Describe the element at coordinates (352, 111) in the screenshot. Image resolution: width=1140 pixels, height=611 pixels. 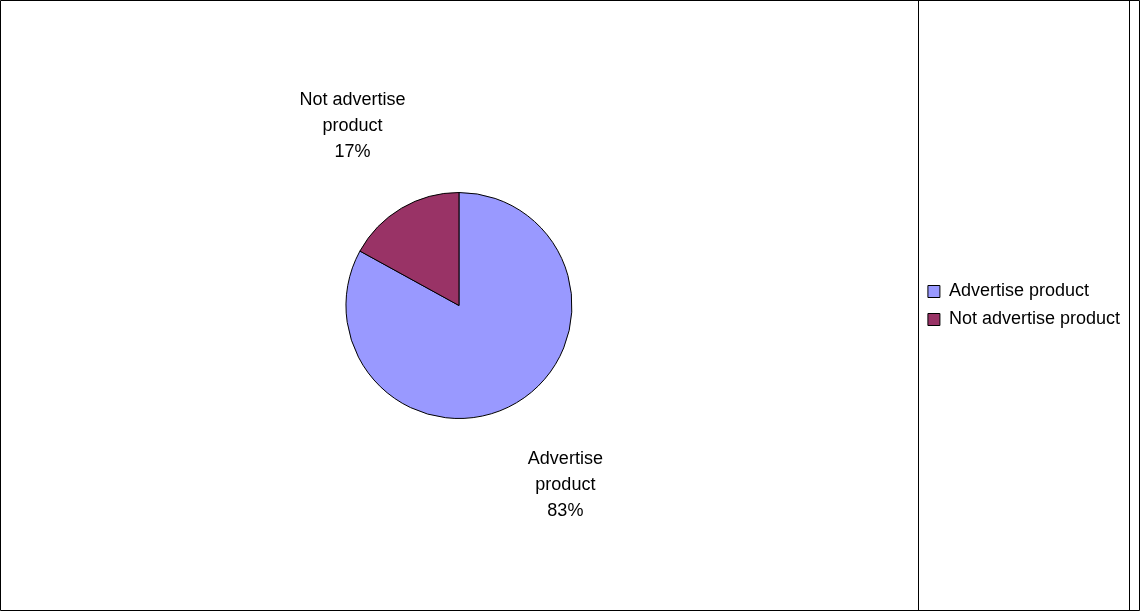
I see `slice-label: Not advertise product` at that location.